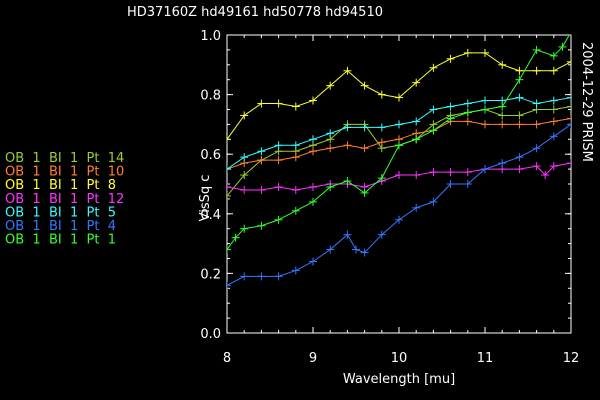  I want to click on x-tick-label: 10, so click(399, 358).